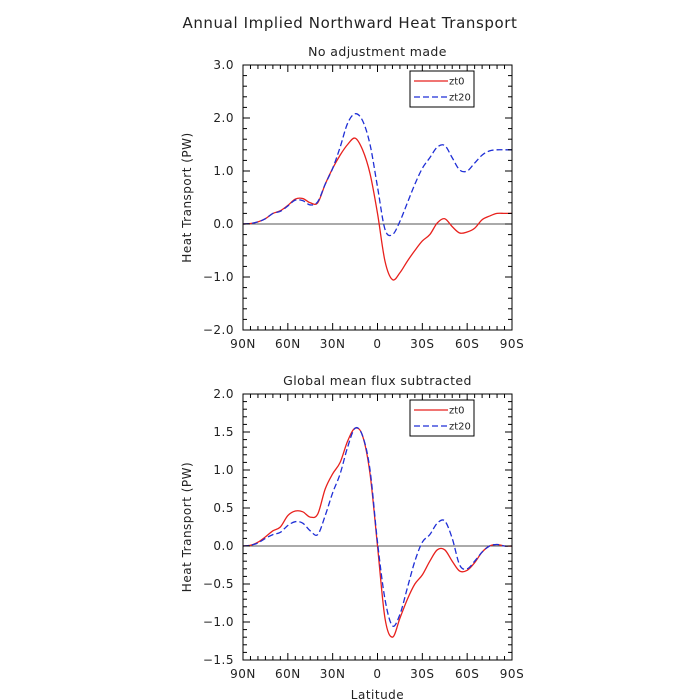 The width and height of the screenshot is (700, 700). Describe the element at coordinates (218, 584) in the screenshot. I see `y-tick-label: −0.5` at that location.